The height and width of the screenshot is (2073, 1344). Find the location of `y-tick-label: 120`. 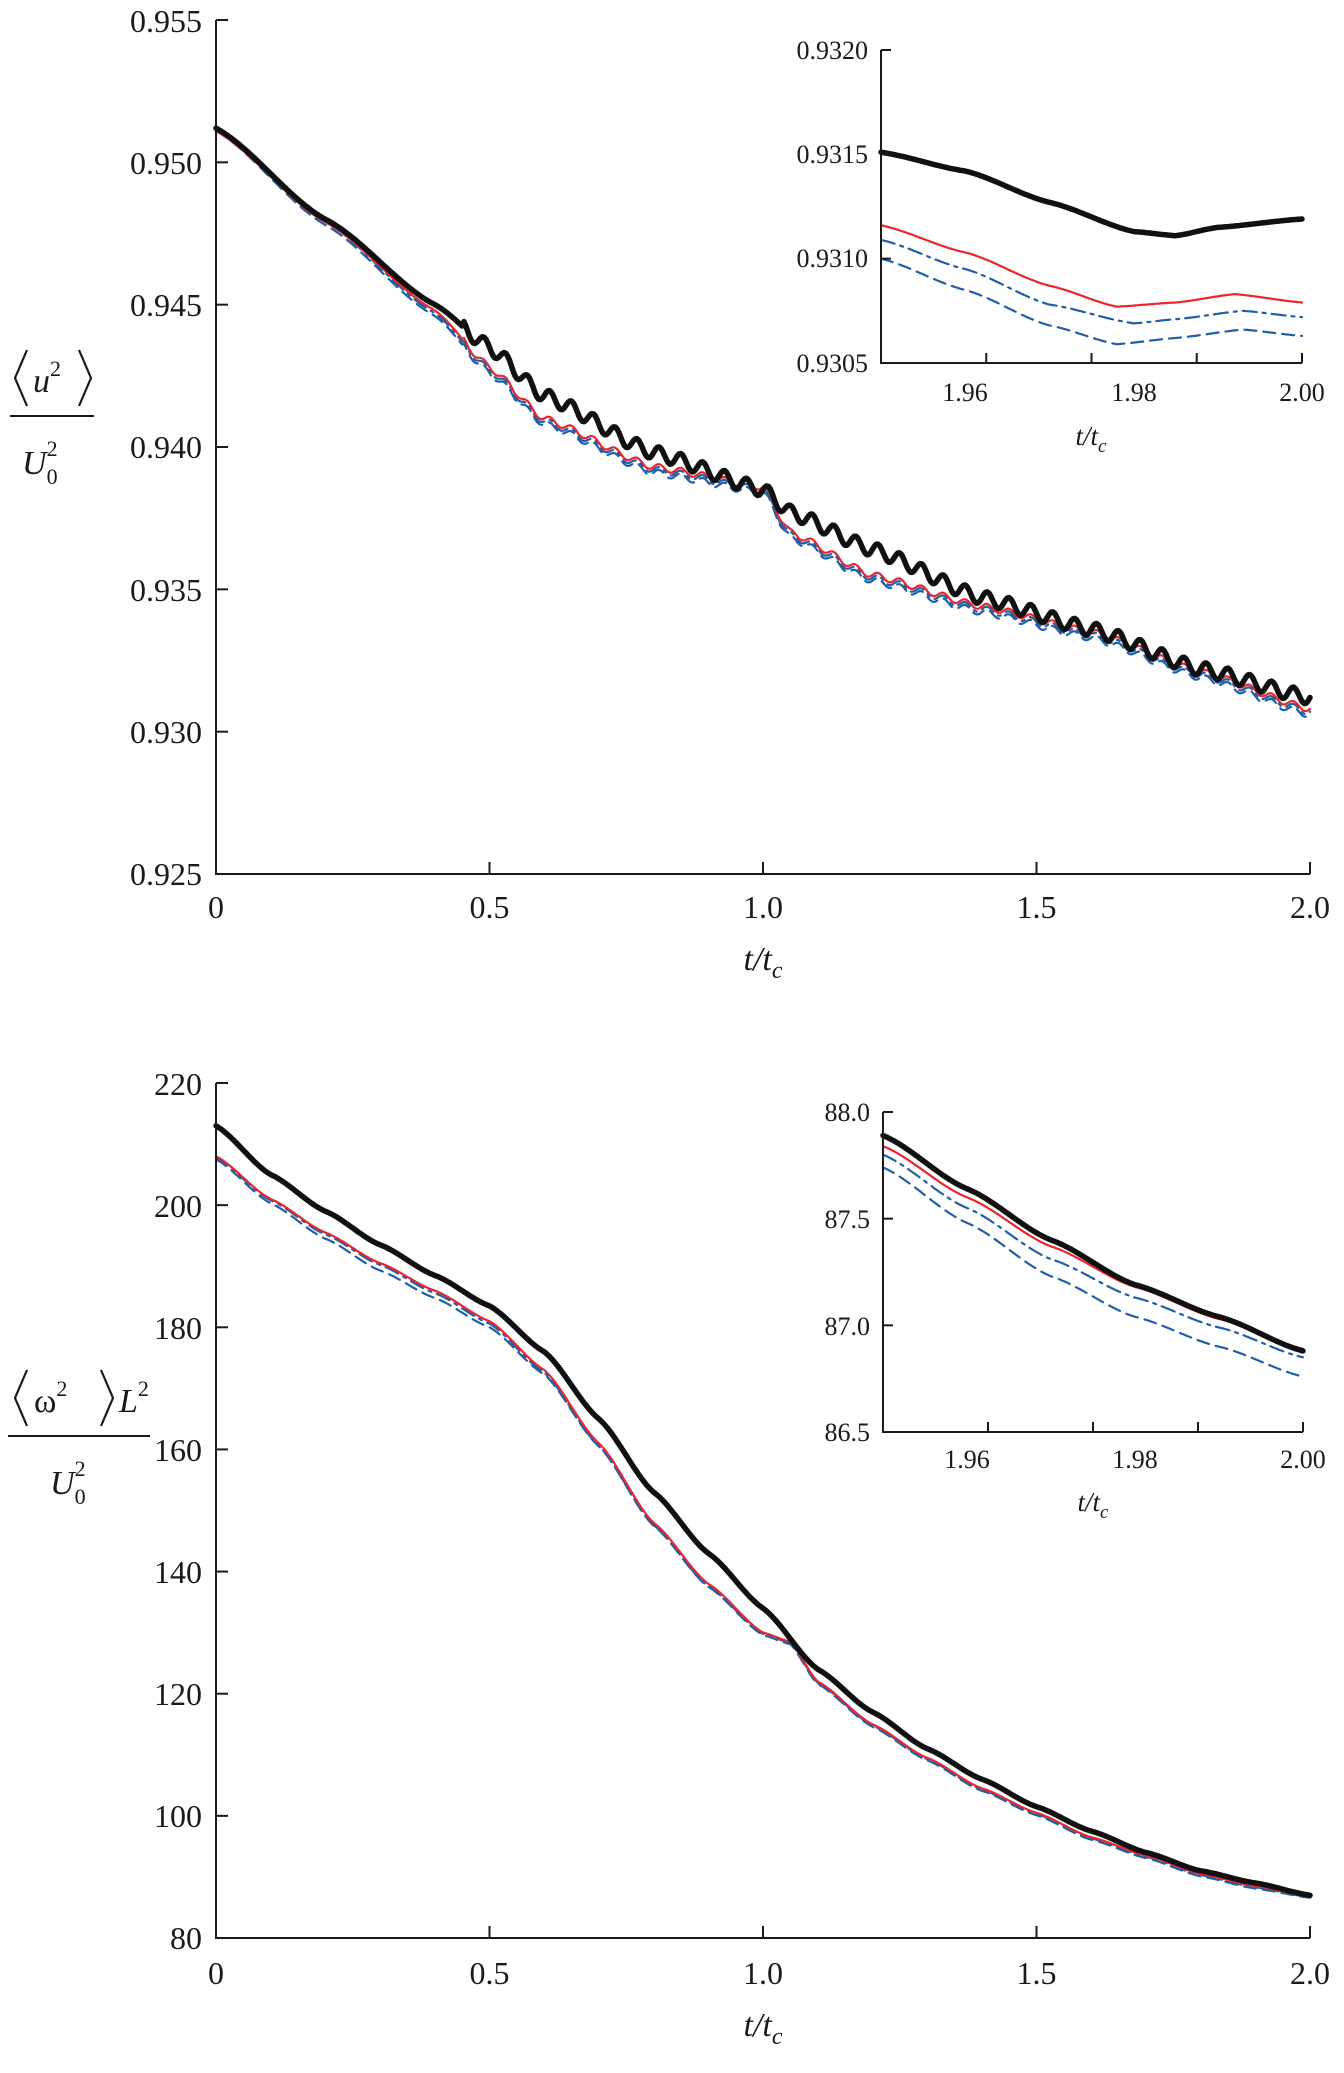

y-tick-label: 120 is located at coordinates (178, 1694).